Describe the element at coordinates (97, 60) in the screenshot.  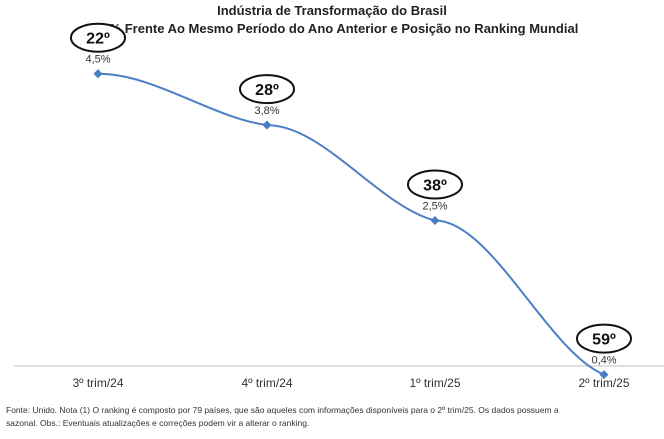
I see `data-value-label: 4,5%` at that location.